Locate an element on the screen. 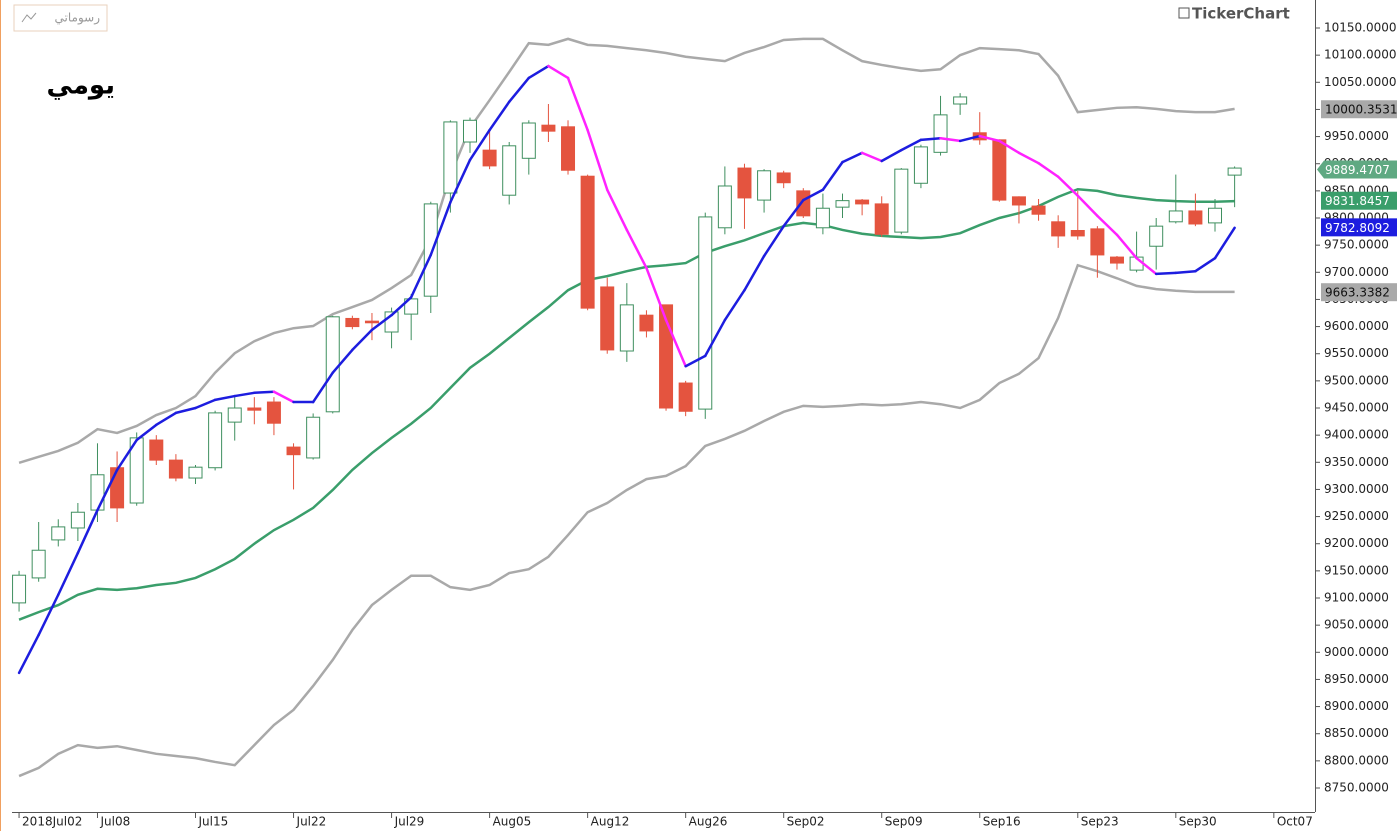  price-badge-label: 10000.3531 is located at coordinates (1361, 110).